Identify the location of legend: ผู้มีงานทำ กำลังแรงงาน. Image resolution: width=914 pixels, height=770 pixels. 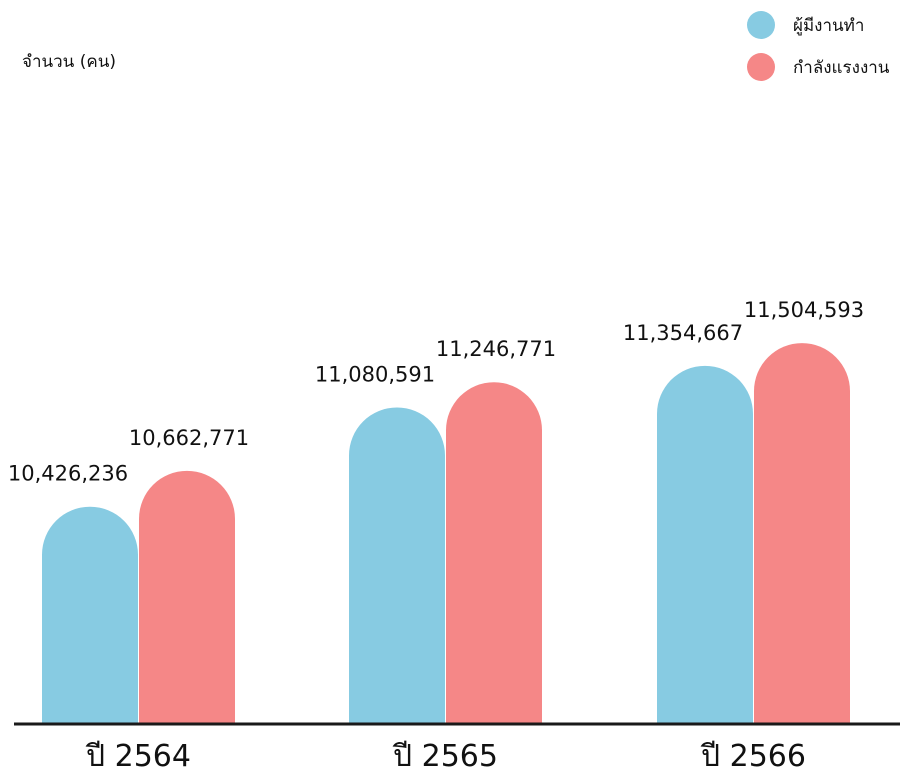
(818, 46).